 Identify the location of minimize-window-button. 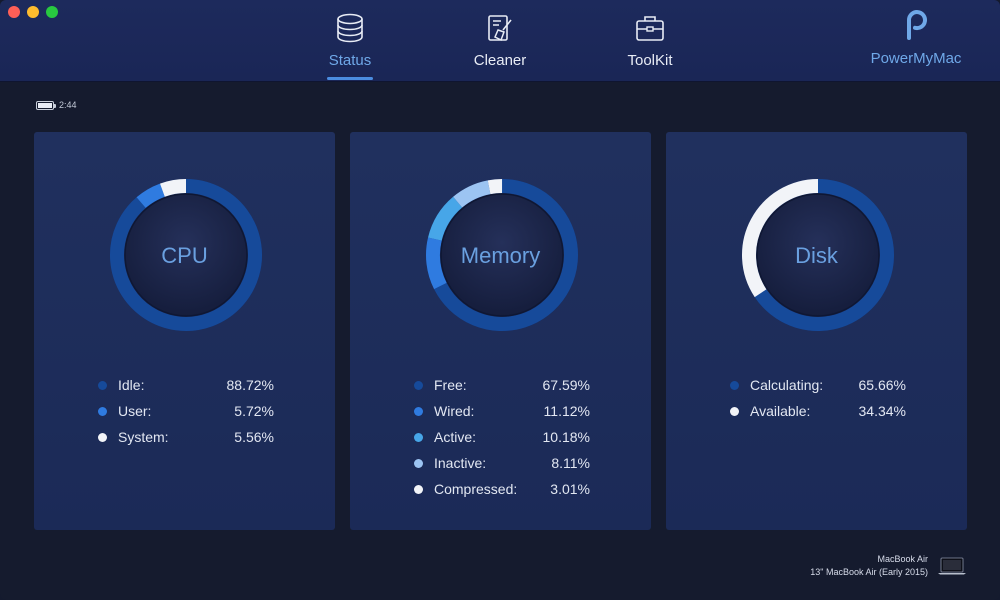
(33, 12).